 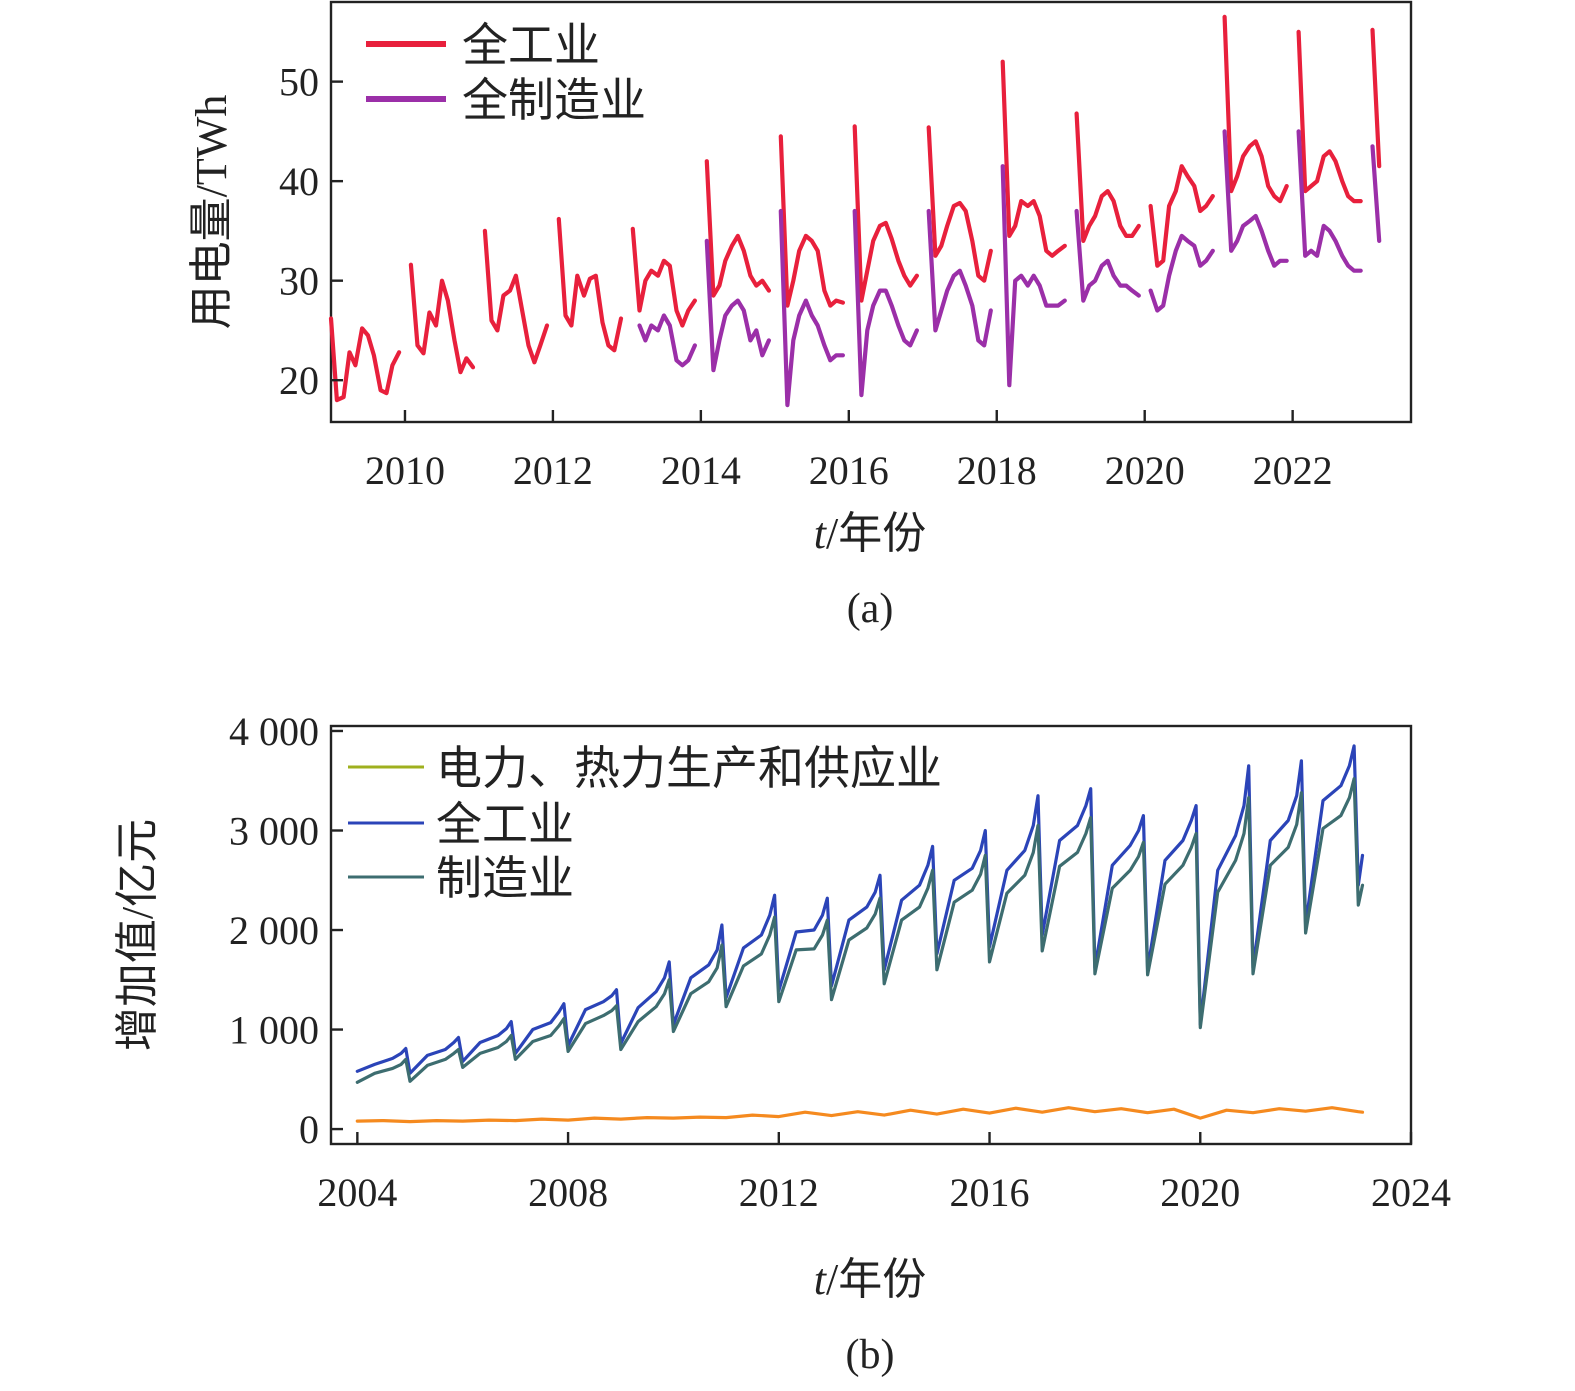 I want to click on panel-b-x-tick-label-2: 2012, so click(x=779, y=1192).